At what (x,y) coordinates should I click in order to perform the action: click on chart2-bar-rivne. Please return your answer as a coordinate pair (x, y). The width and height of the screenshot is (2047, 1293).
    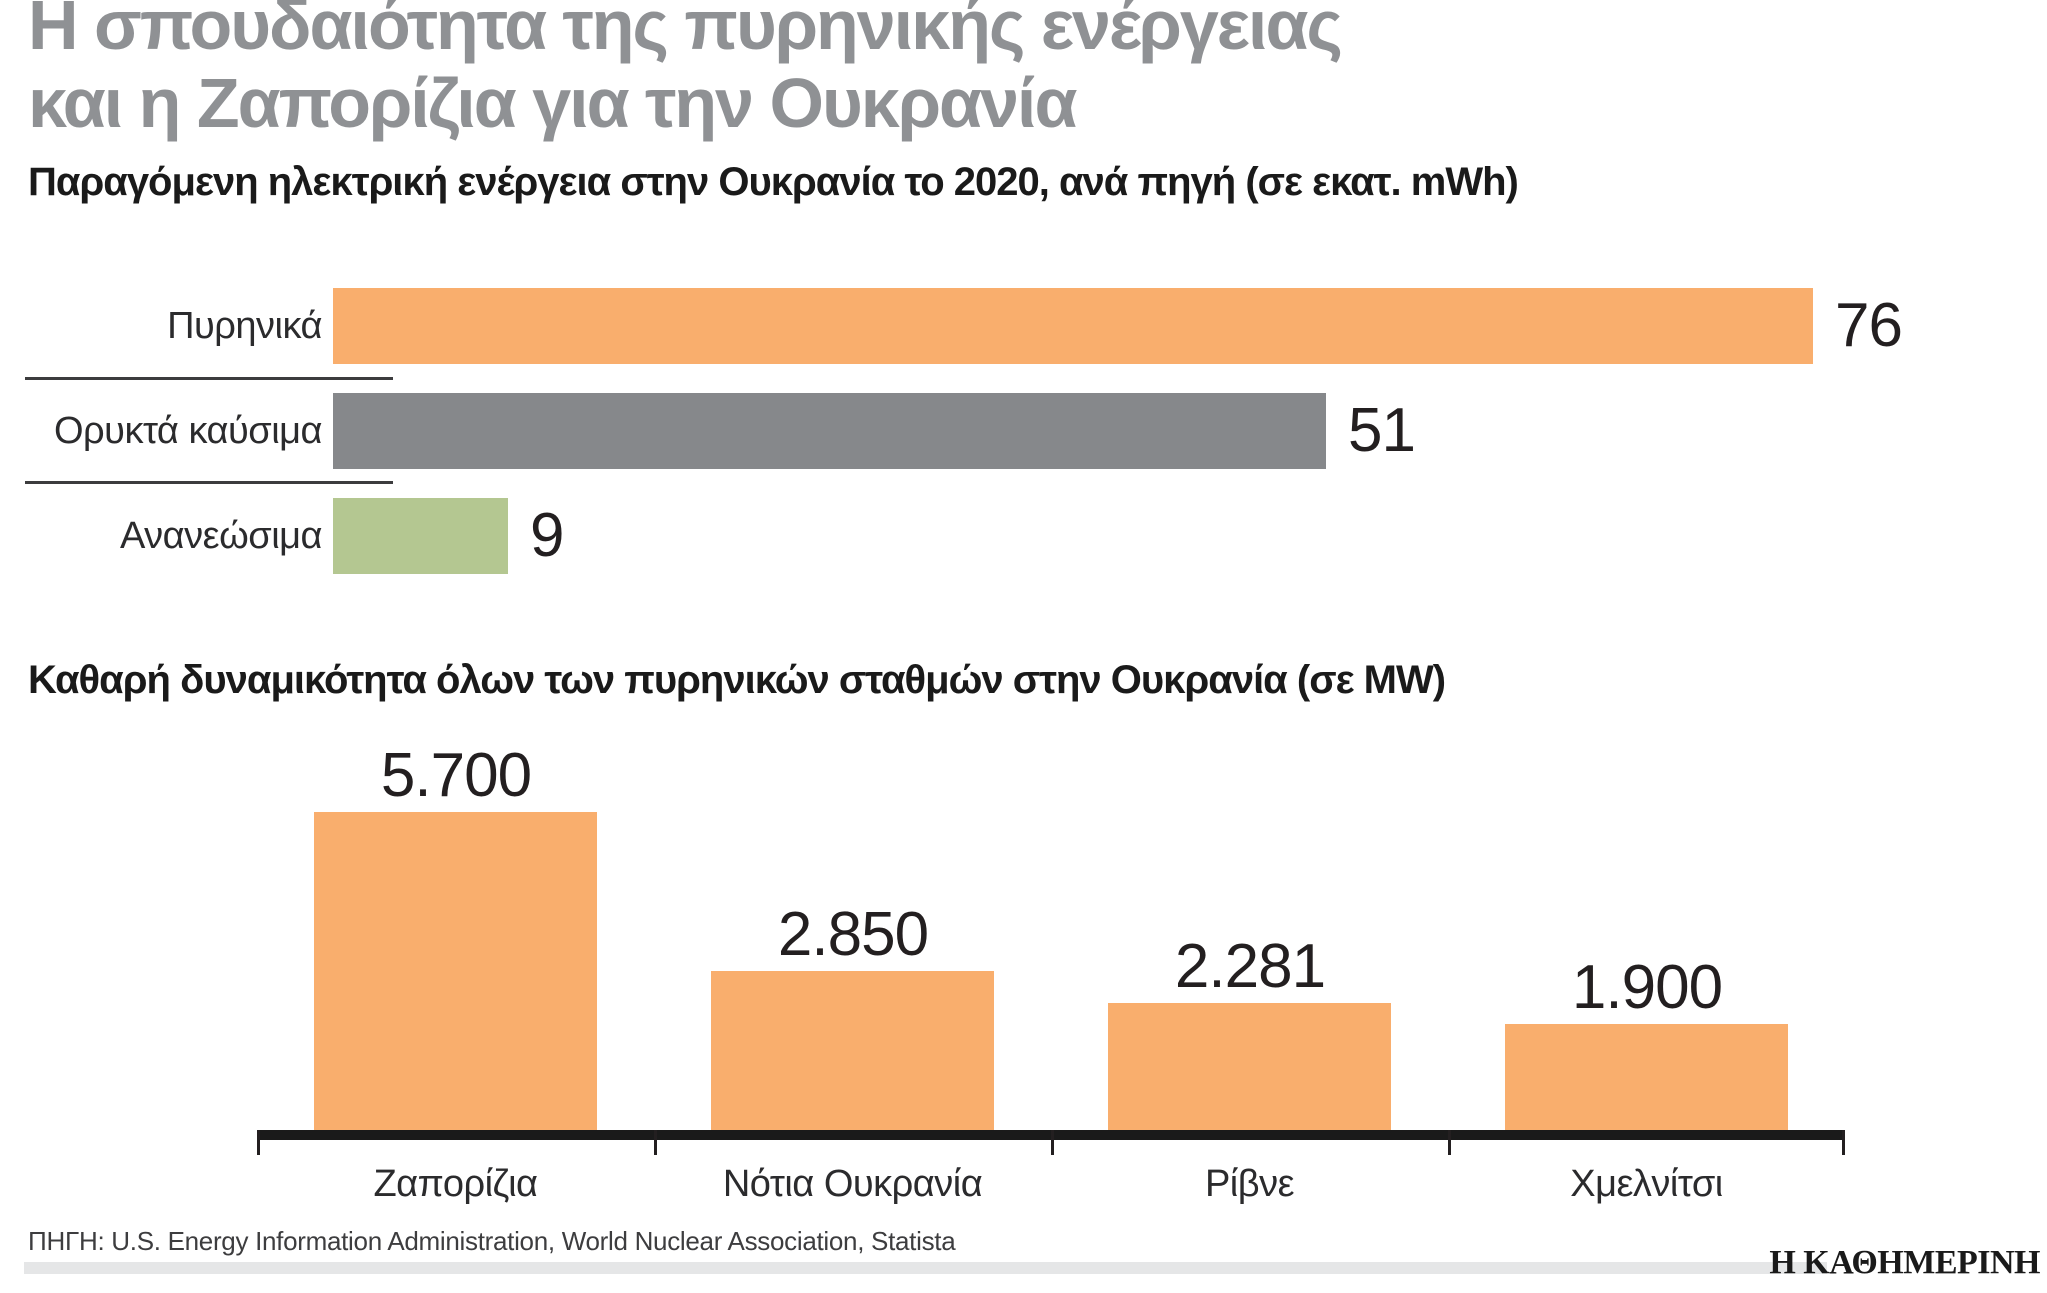
    Looking at the image, I should click on (1249, 1066).